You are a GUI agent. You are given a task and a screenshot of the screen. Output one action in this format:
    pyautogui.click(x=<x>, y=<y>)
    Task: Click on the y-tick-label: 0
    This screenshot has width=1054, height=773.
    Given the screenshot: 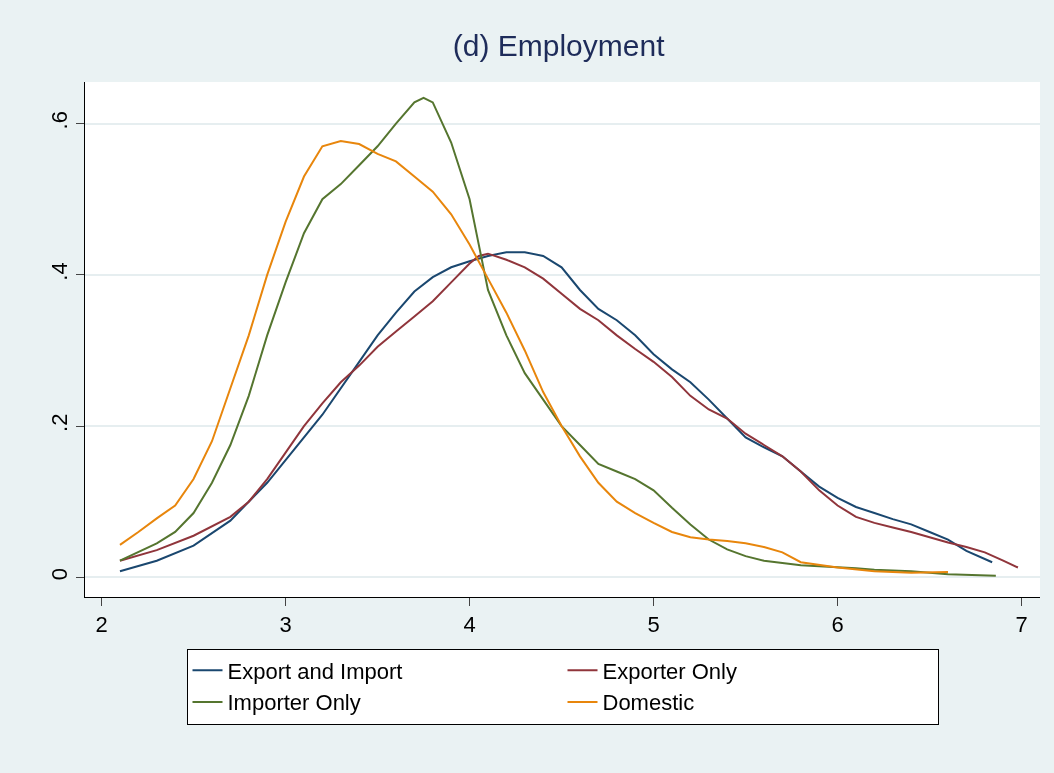 What is the action you would take?
    pyautogui.click(x=60, y=574)
    